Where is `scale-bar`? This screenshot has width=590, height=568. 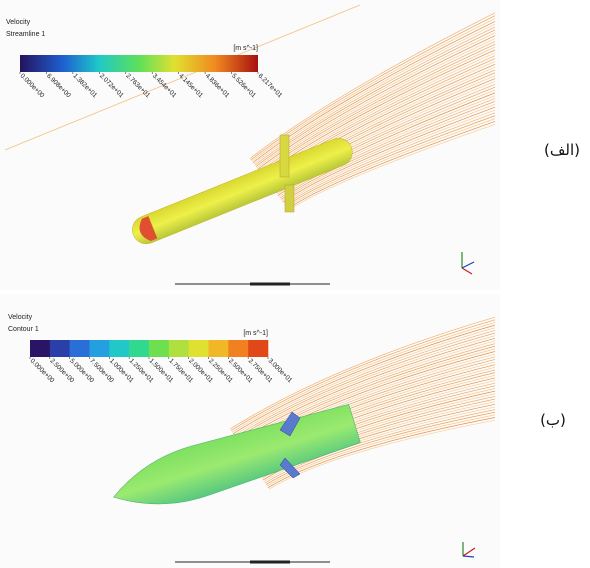
scale-bar is located at coordinates (252, 423).